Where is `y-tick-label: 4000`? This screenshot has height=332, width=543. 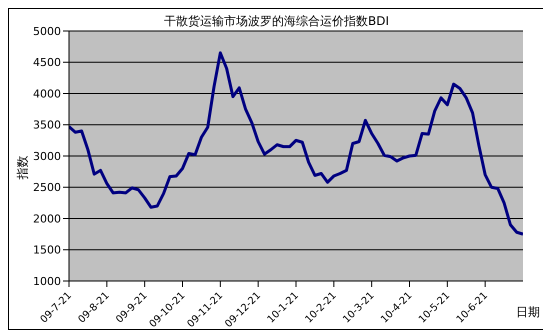
y-tick-label: 4000 is located at coordinates (47, 93).